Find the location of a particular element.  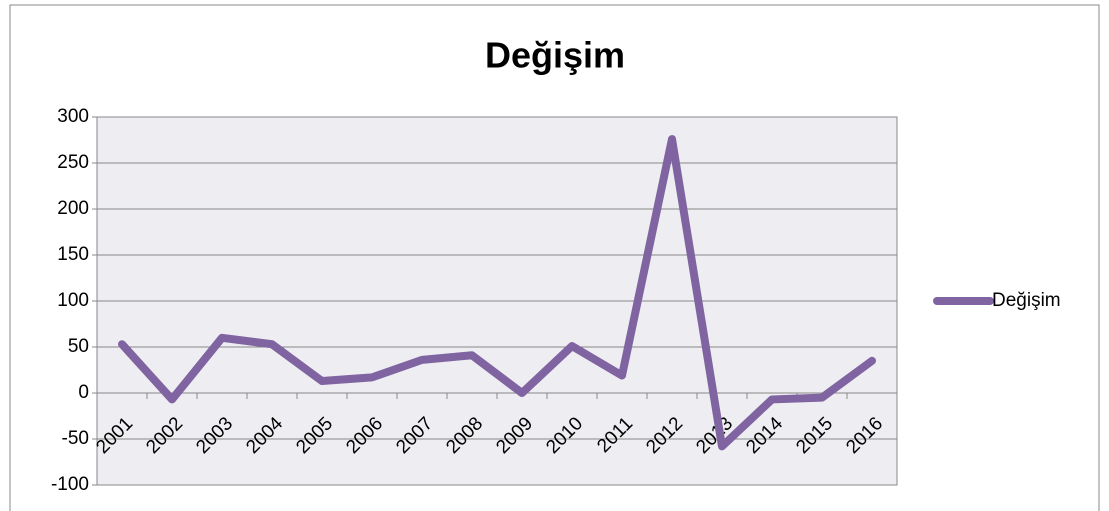

y-tick-label: 200 is located at coordinates (73, 208).